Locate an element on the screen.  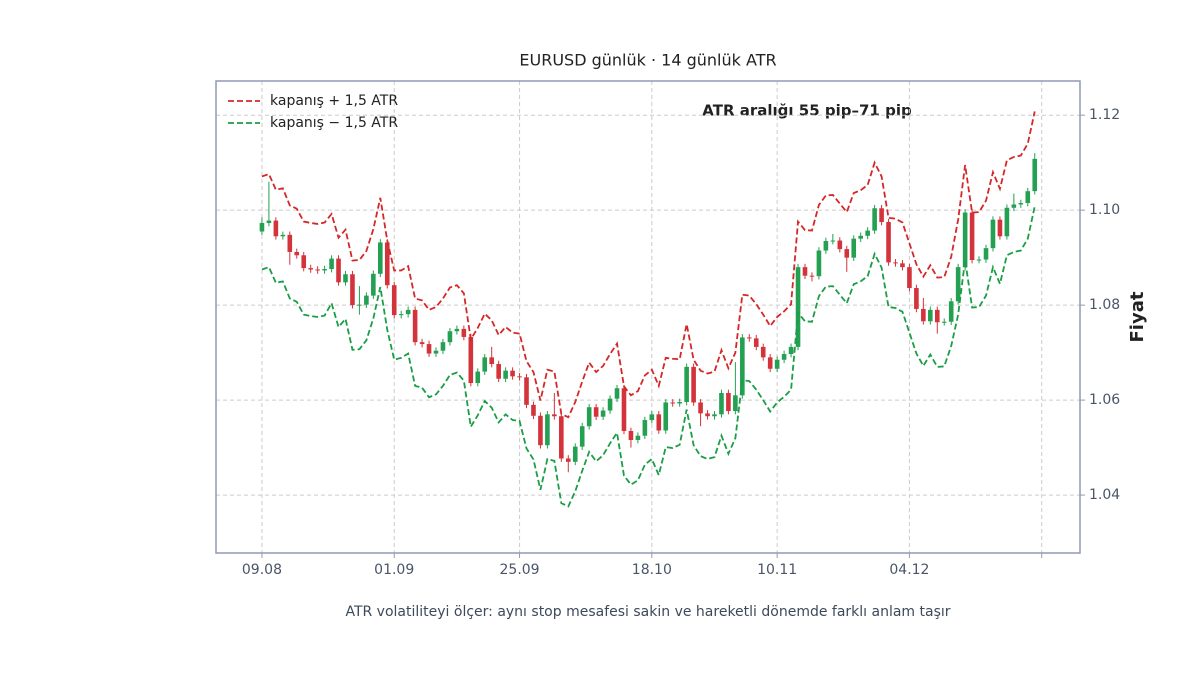
y-tick-label: 1.12 is located at coordinates (1104, 115).